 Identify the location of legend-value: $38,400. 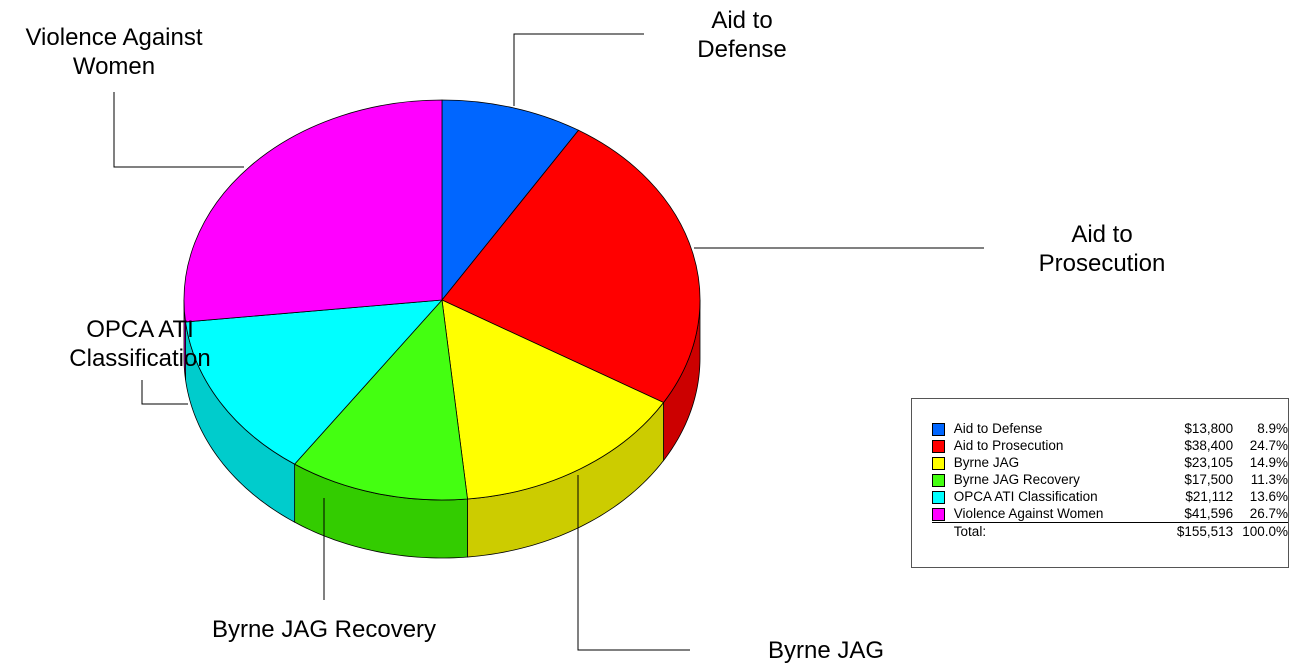
(1209, 445).